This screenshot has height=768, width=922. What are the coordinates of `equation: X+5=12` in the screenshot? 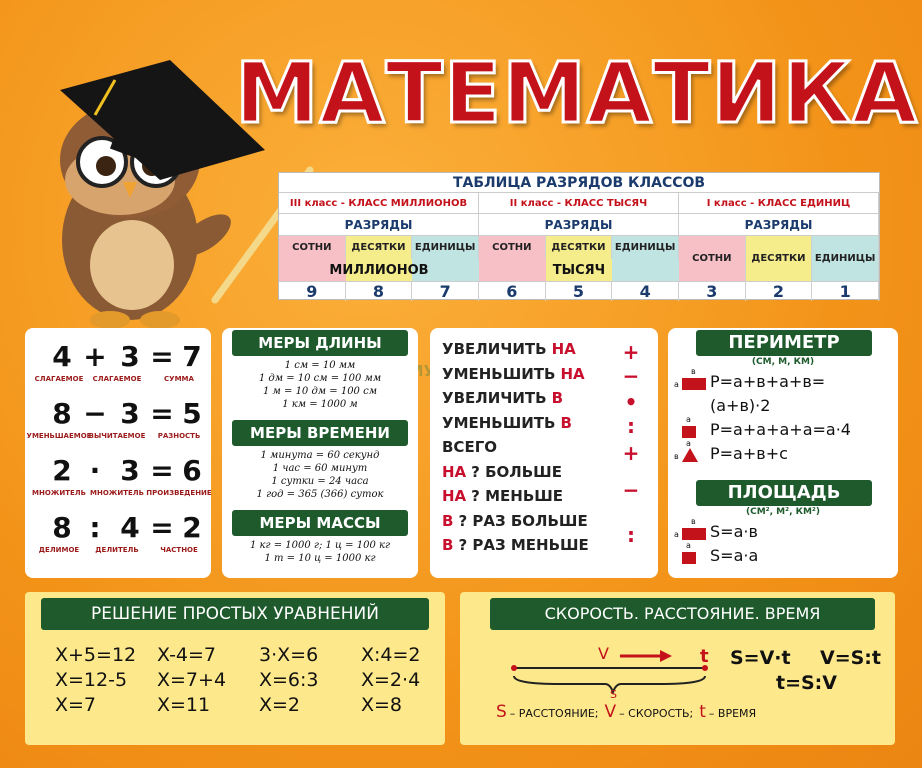 It's located at (96, 655).